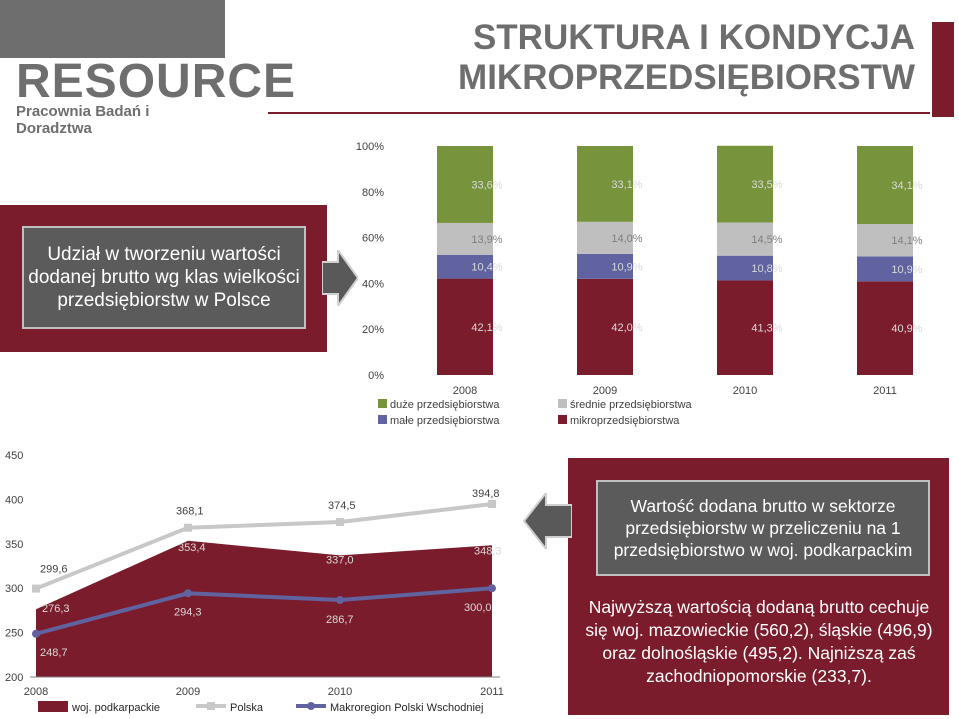  What do you see at coordinates (373, 330) in the screenshot?
I see `bar-y-tick-label: 20%` at bounding box center [373, 330].